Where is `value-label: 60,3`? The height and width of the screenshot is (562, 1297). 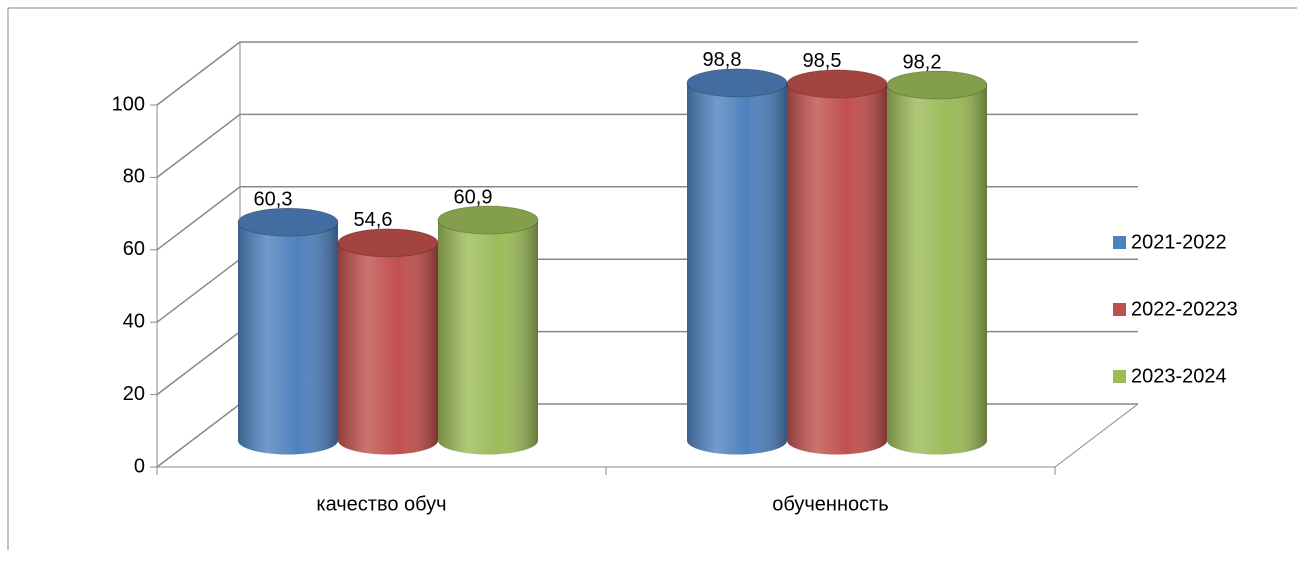
value-label: 60,3 is located at coordinates (273, 199).